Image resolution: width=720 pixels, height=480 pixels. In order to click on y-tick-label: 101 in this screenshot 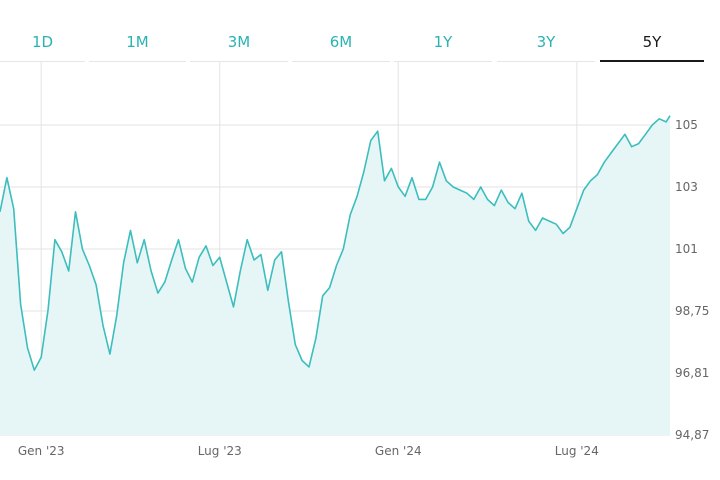, I will do `click(686, 249)`.